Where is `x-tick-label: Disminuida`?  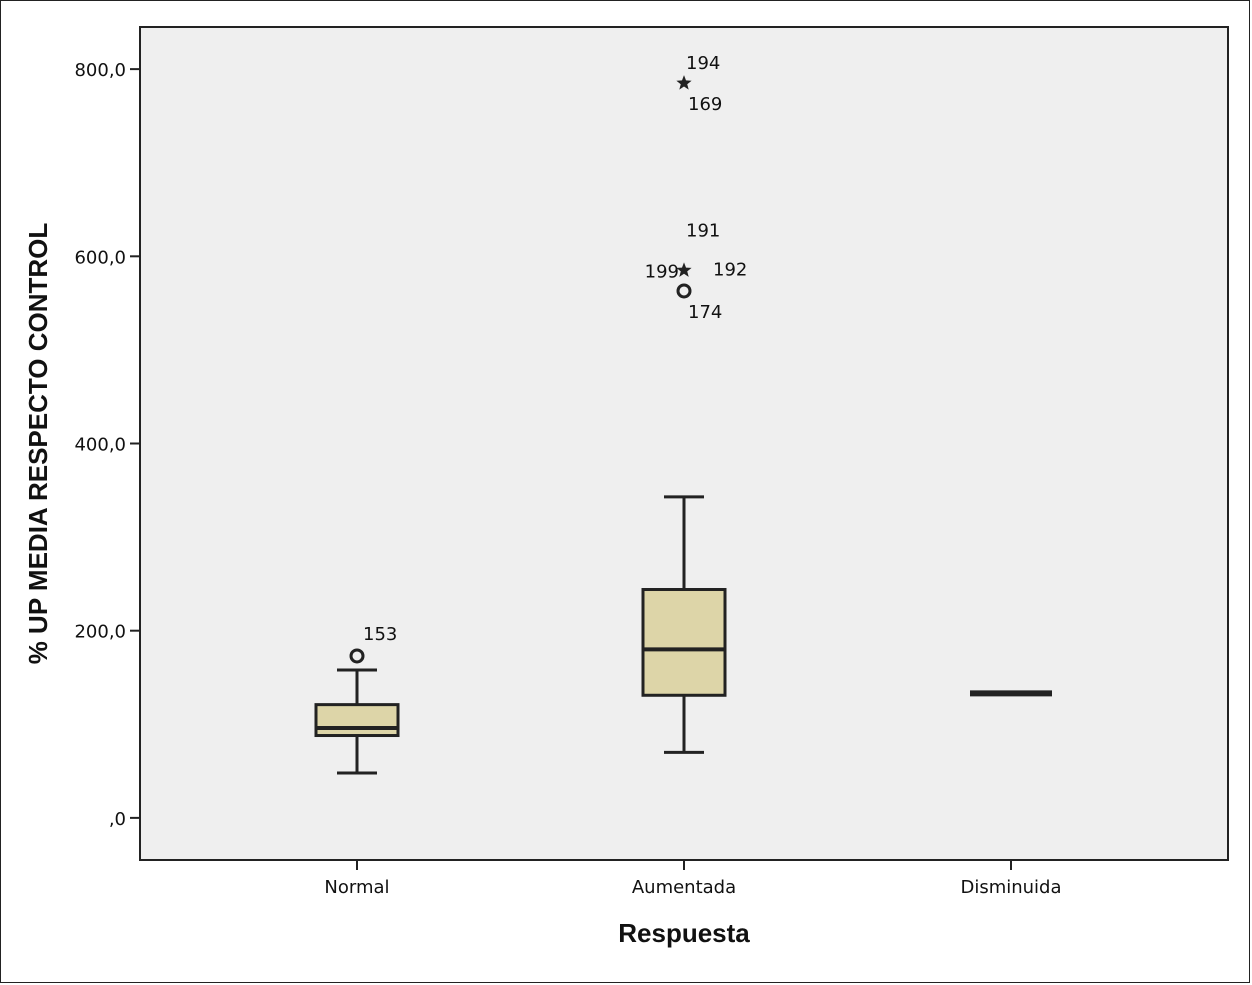
x-tick-label: Disminuida is located at coordinates (1010, 887).